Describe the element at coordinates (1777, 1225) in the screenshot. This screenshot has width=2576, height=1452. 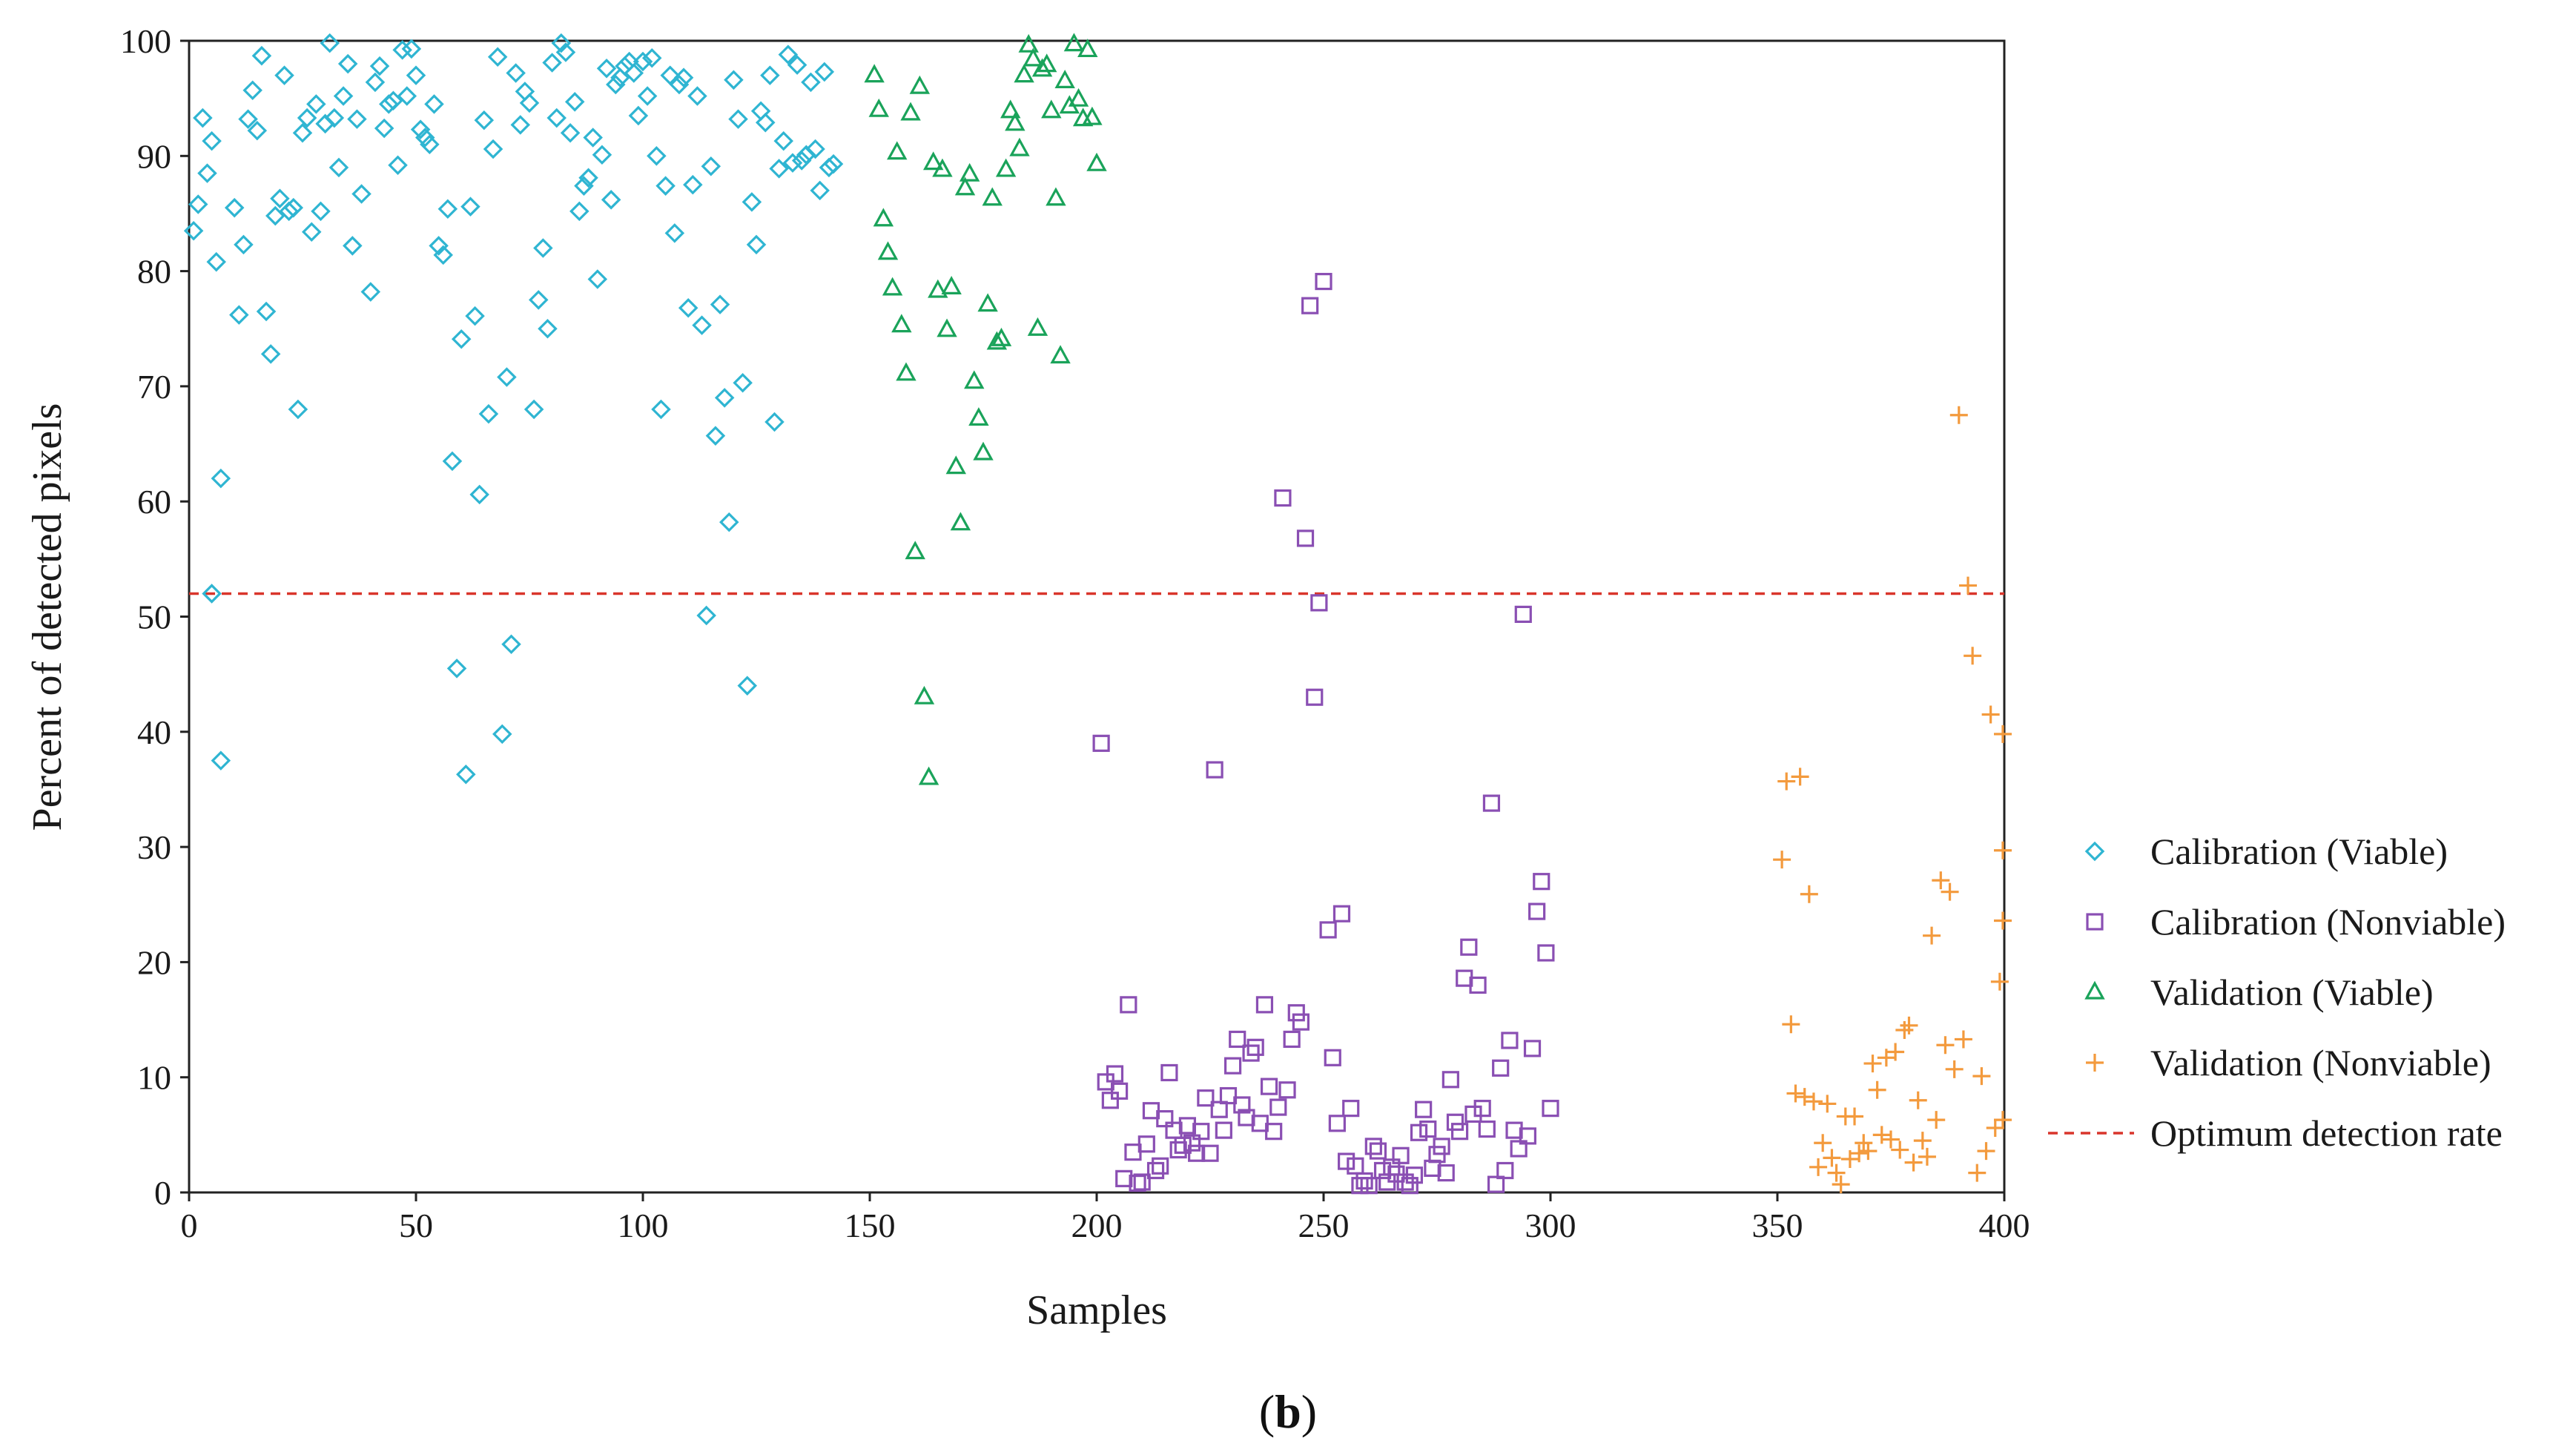
I see `x-tick-label: 350` at that location.